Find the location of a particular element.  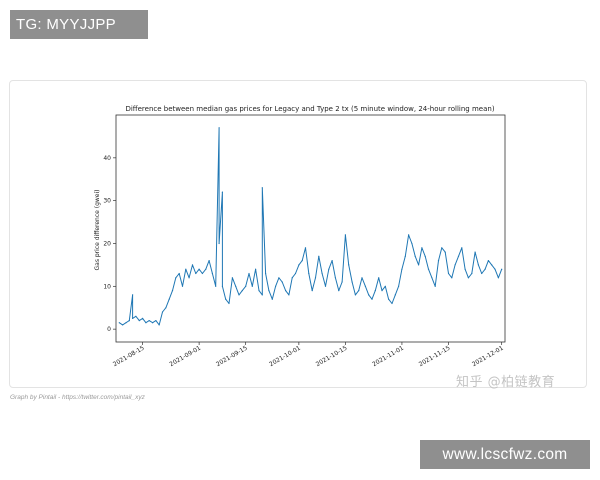

x-tick-label: 2021-10-15 is located at coordinates (332, 357).